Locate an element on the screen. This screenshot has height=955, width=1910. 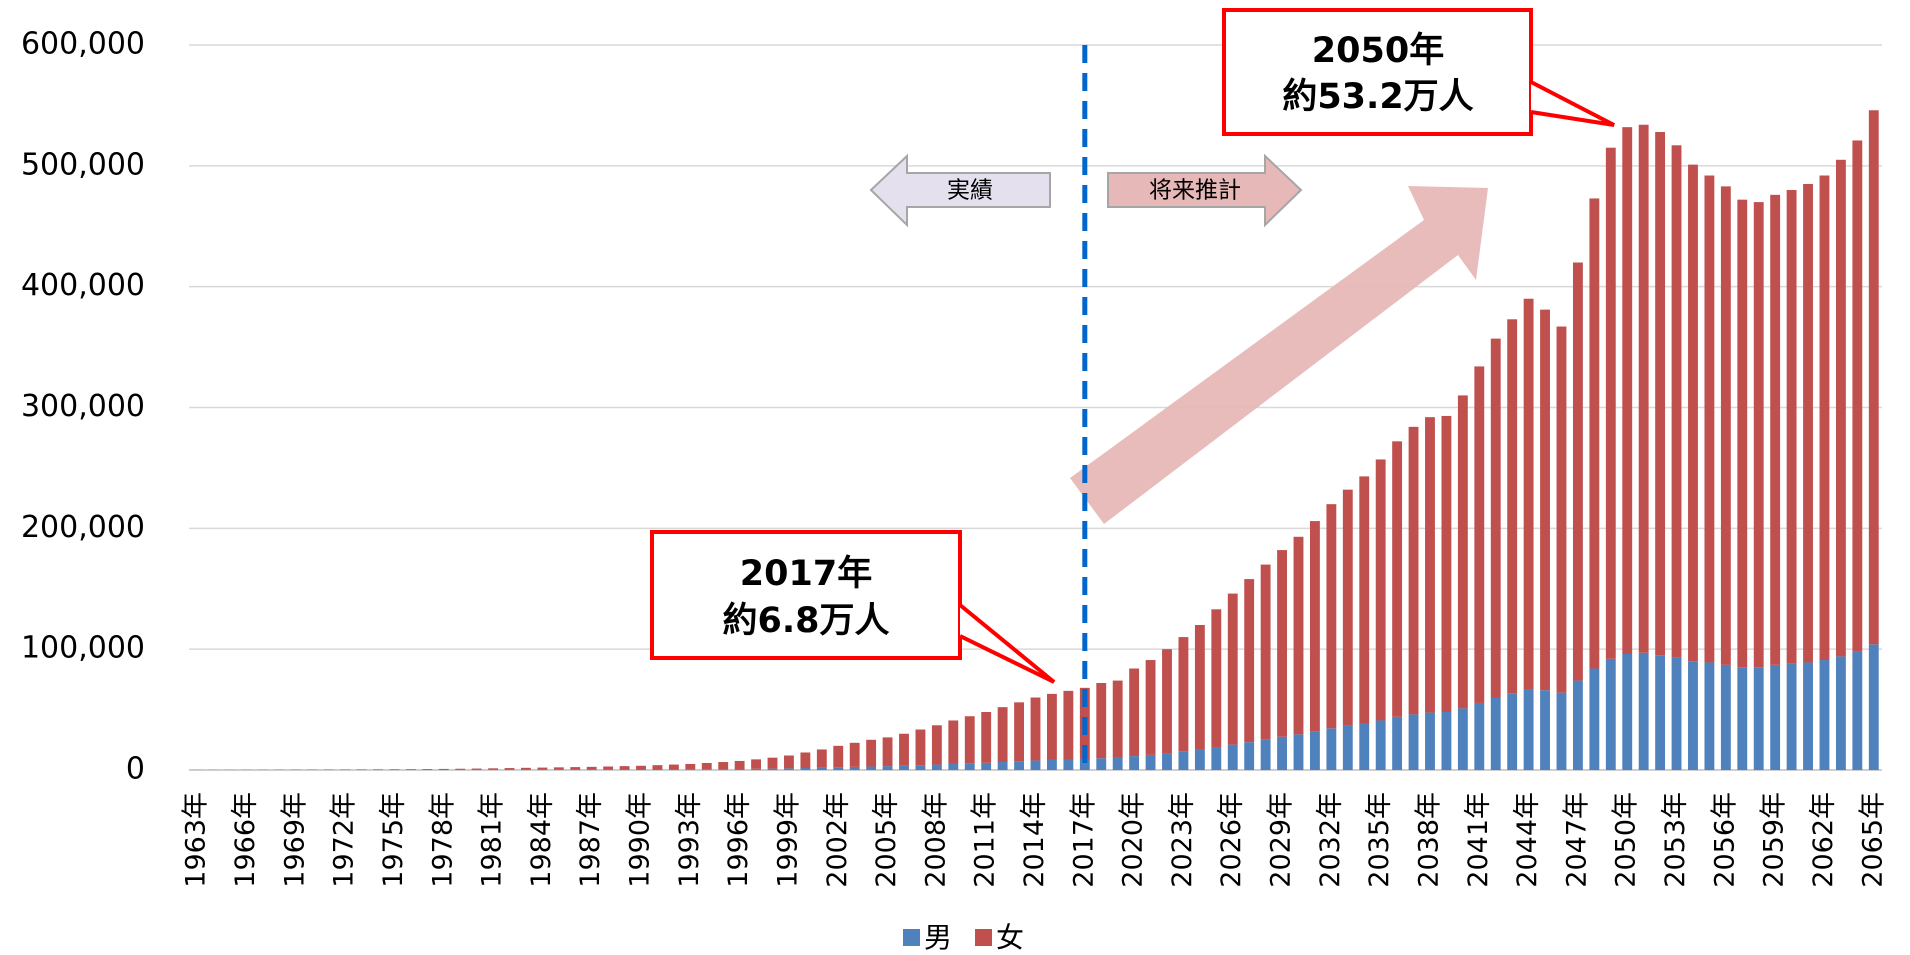
x-tick-label: 2023年 is located at coordinates (1182, 840).